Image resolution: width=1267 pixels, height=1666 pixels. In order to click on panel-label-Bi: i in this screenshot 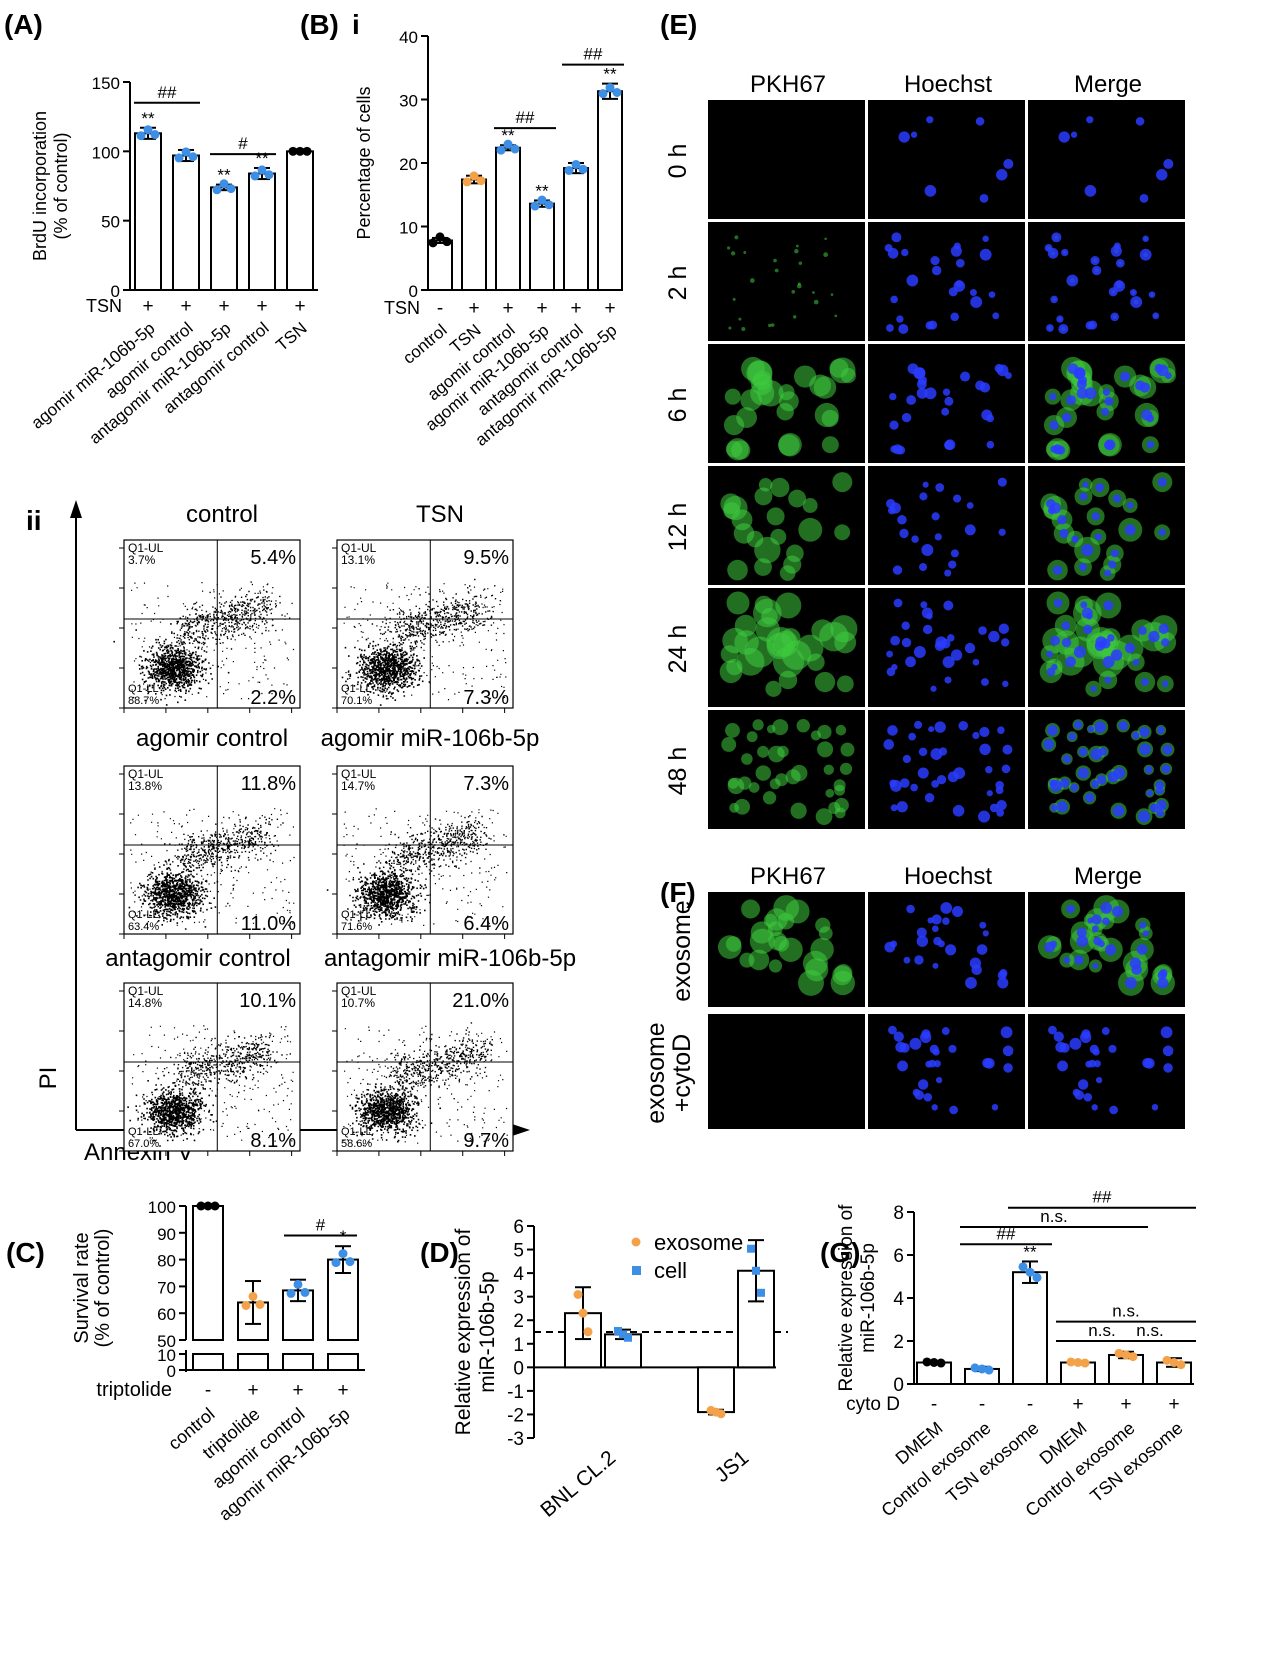, I will do `click(356, 24)`.